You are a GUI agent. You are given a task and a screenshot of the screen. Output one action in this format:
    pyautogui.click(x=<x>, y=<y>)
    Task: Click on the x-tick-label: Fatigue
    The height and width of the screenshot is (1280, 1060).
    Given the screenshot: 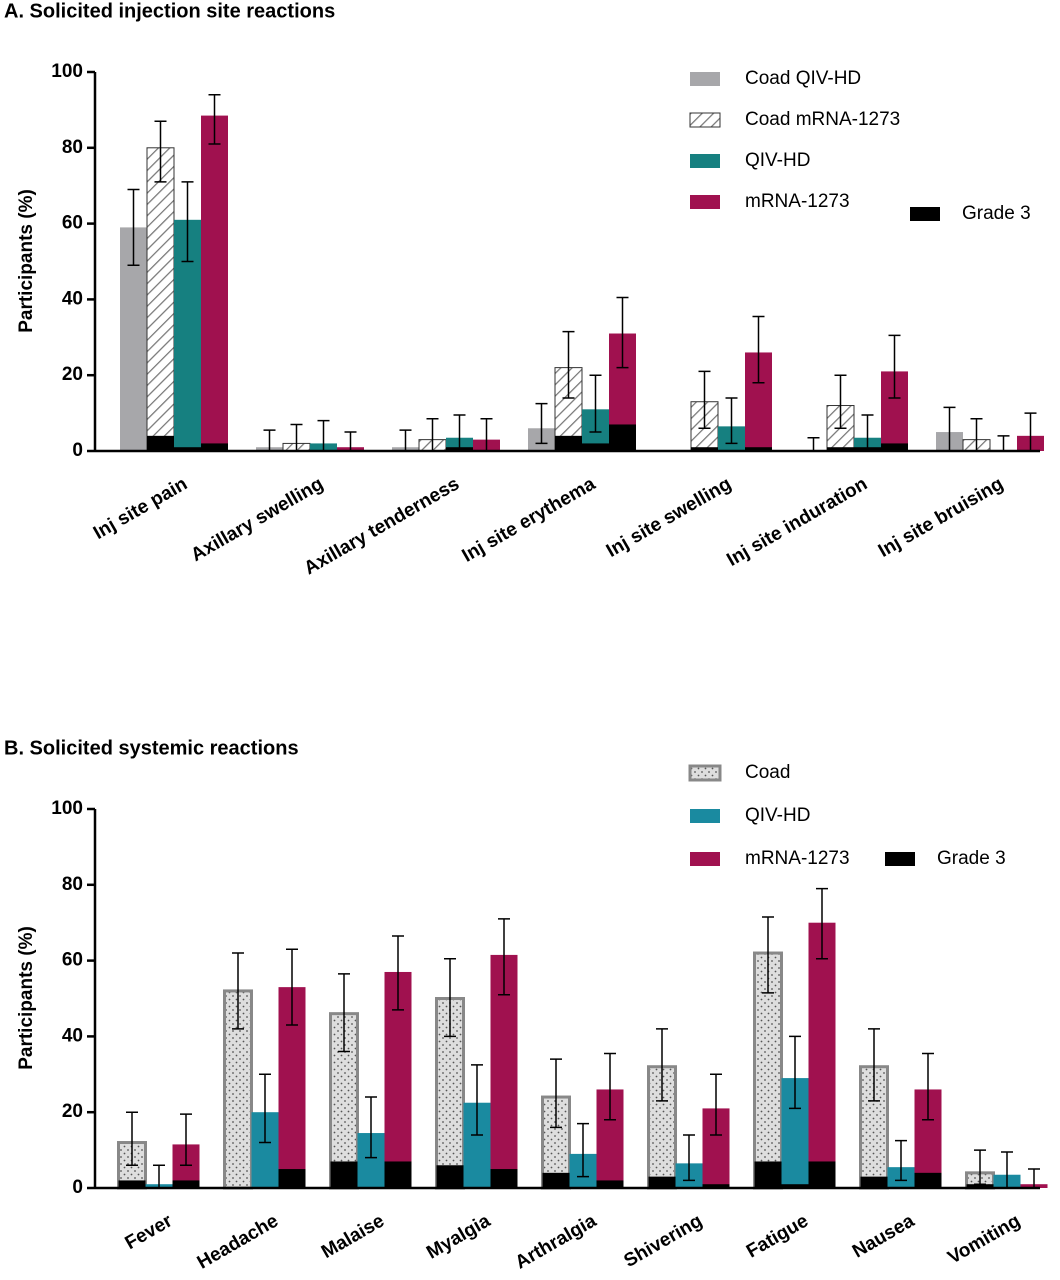 What is the action you would take?
    pyautogui.click(x=777, y=1236)
    